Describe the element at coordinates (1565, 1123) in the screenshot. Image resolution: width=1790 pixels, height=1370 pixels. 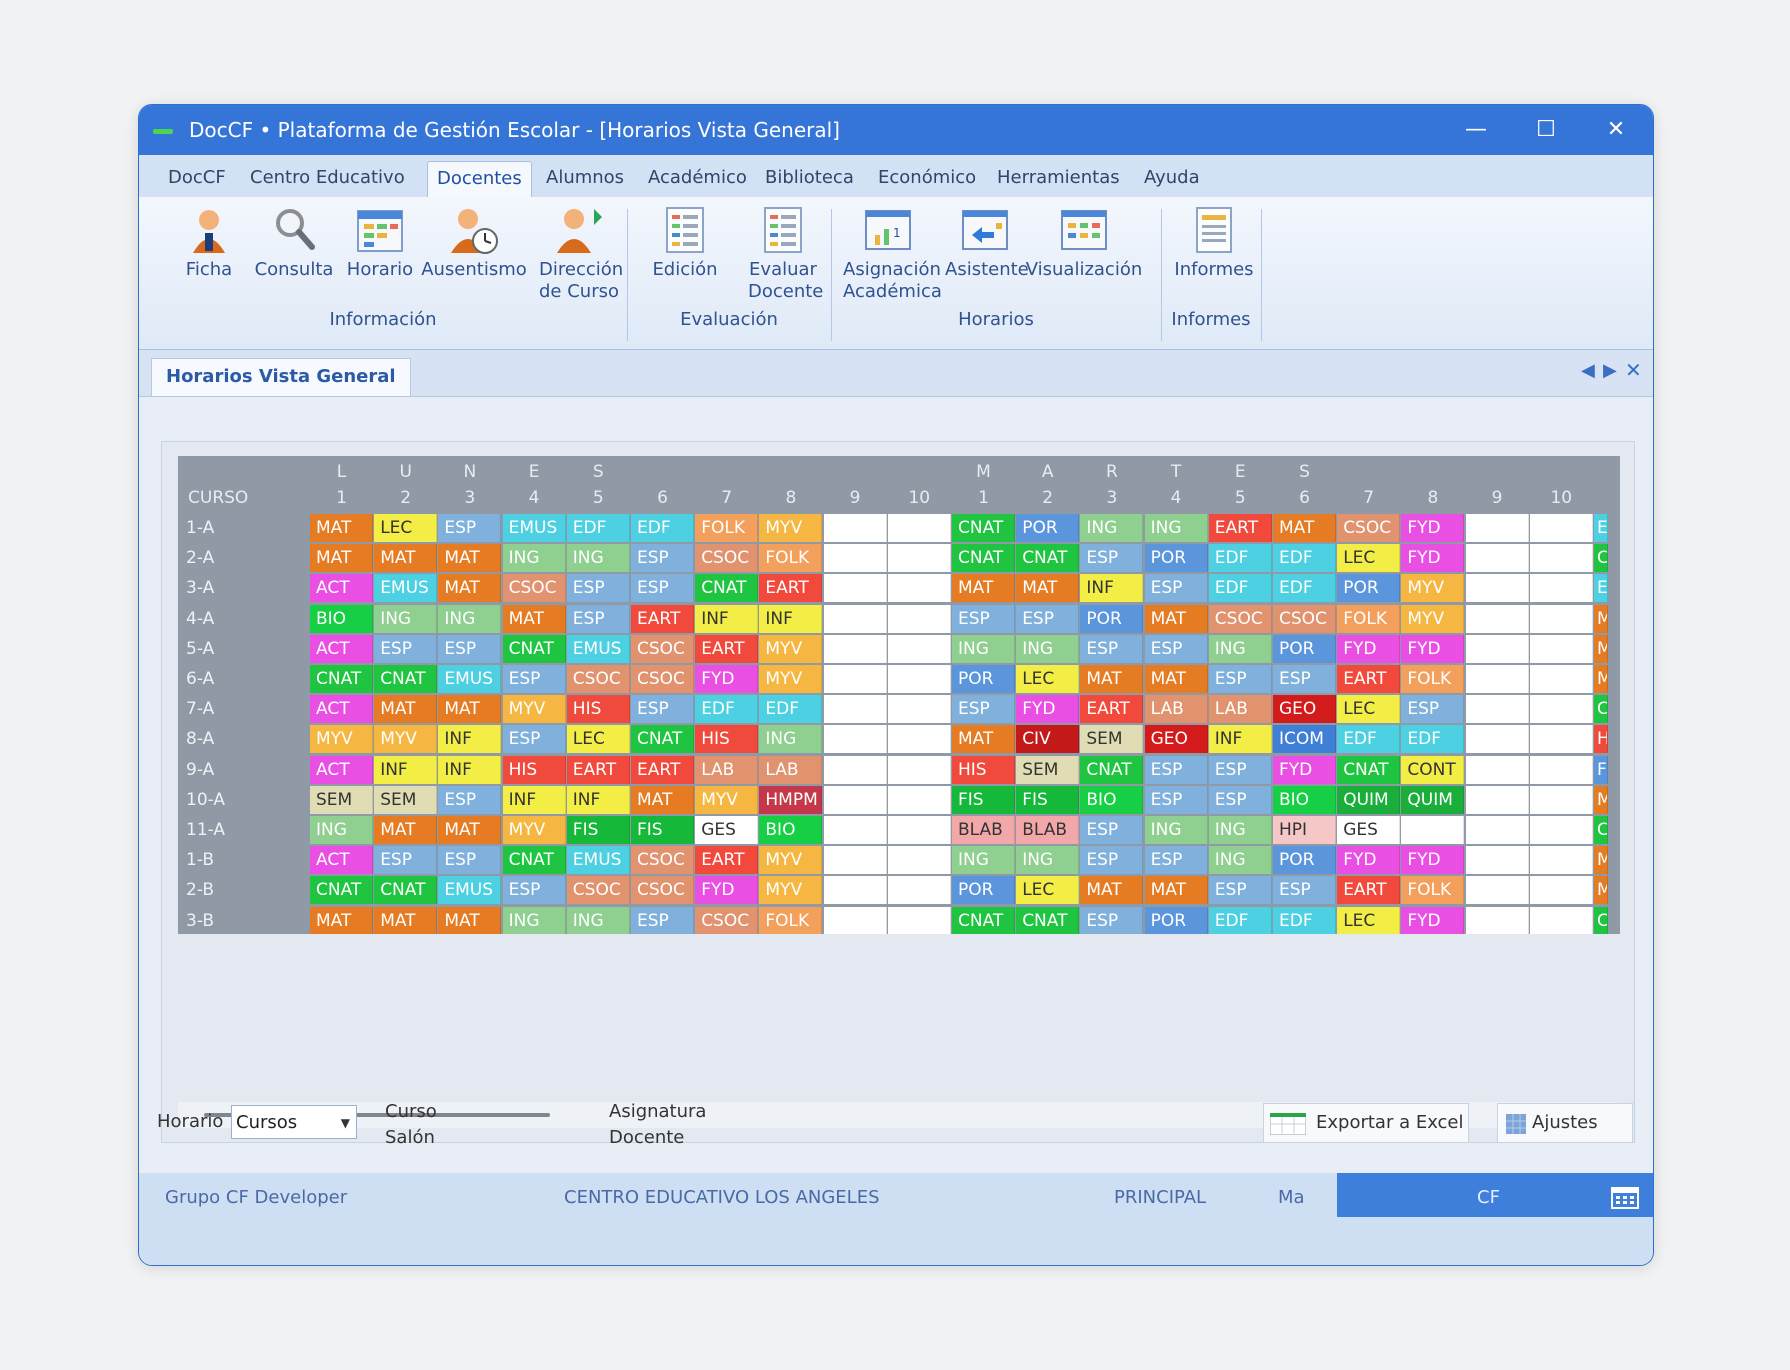
I see `settings-button: Ajustes` at that location.